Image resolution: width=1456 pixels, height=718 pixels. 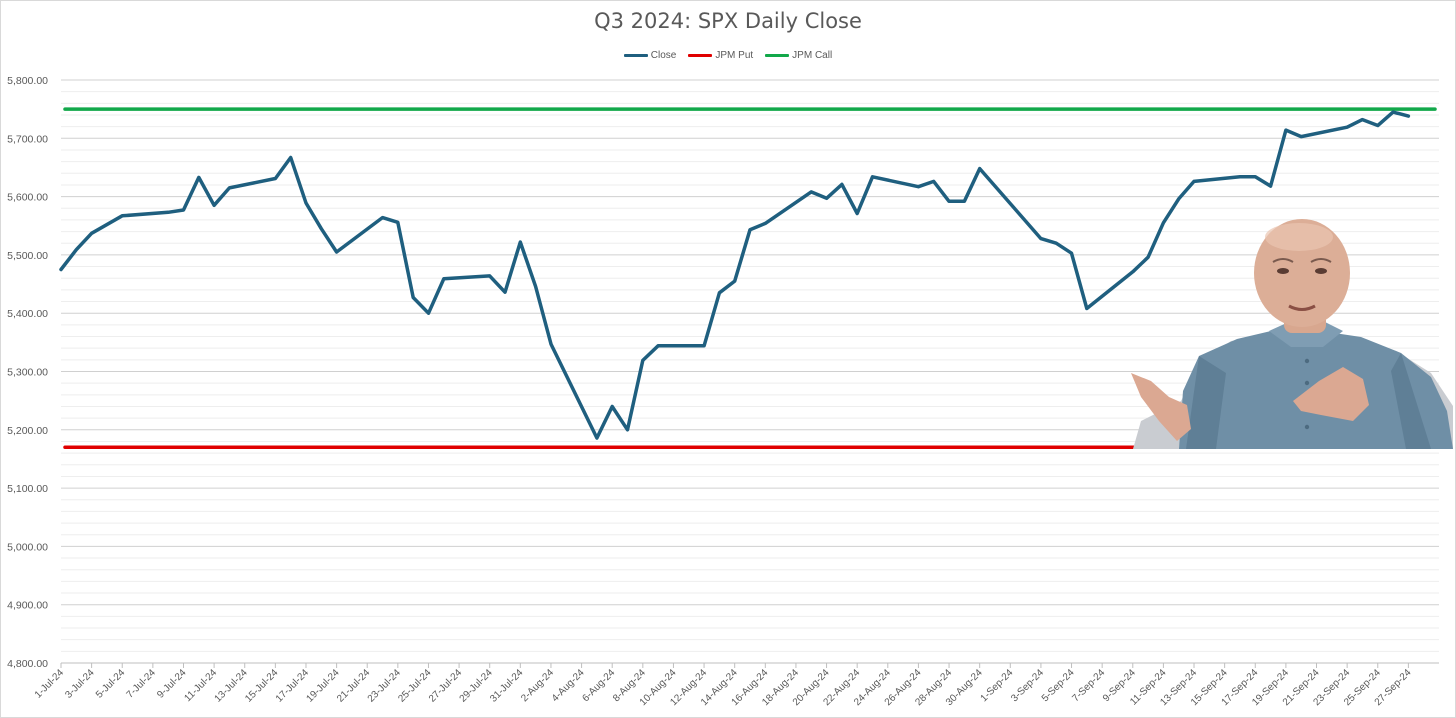 What do you see at coordinates (27, 547) in the screenshot?
I see `y-tick-label: 5,000.00` at bounding box center [27, 547].